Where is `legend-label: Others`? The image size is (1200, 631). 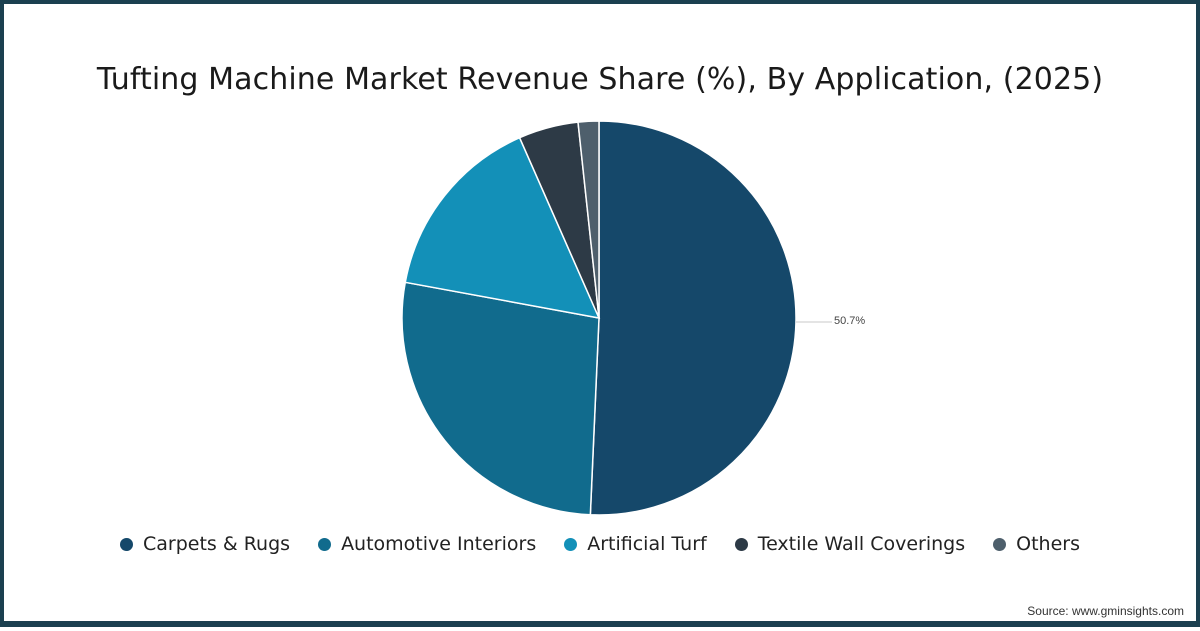
legend-label: Others is located at coordinates (1048, 544).